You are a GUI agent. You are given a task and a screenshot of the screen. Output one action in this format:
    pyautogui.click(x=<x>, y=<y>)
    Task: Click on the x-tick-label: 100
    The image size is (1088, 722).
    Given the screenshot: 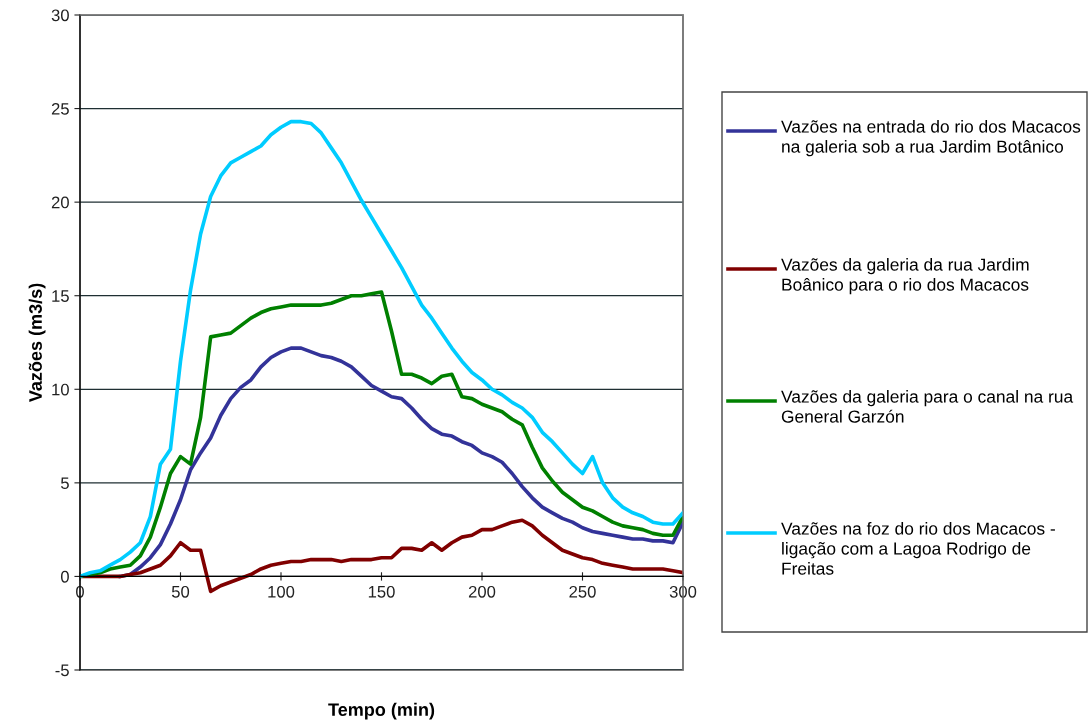 What is the action you would take?
    pyautogui.click(x=281, y=591)
    